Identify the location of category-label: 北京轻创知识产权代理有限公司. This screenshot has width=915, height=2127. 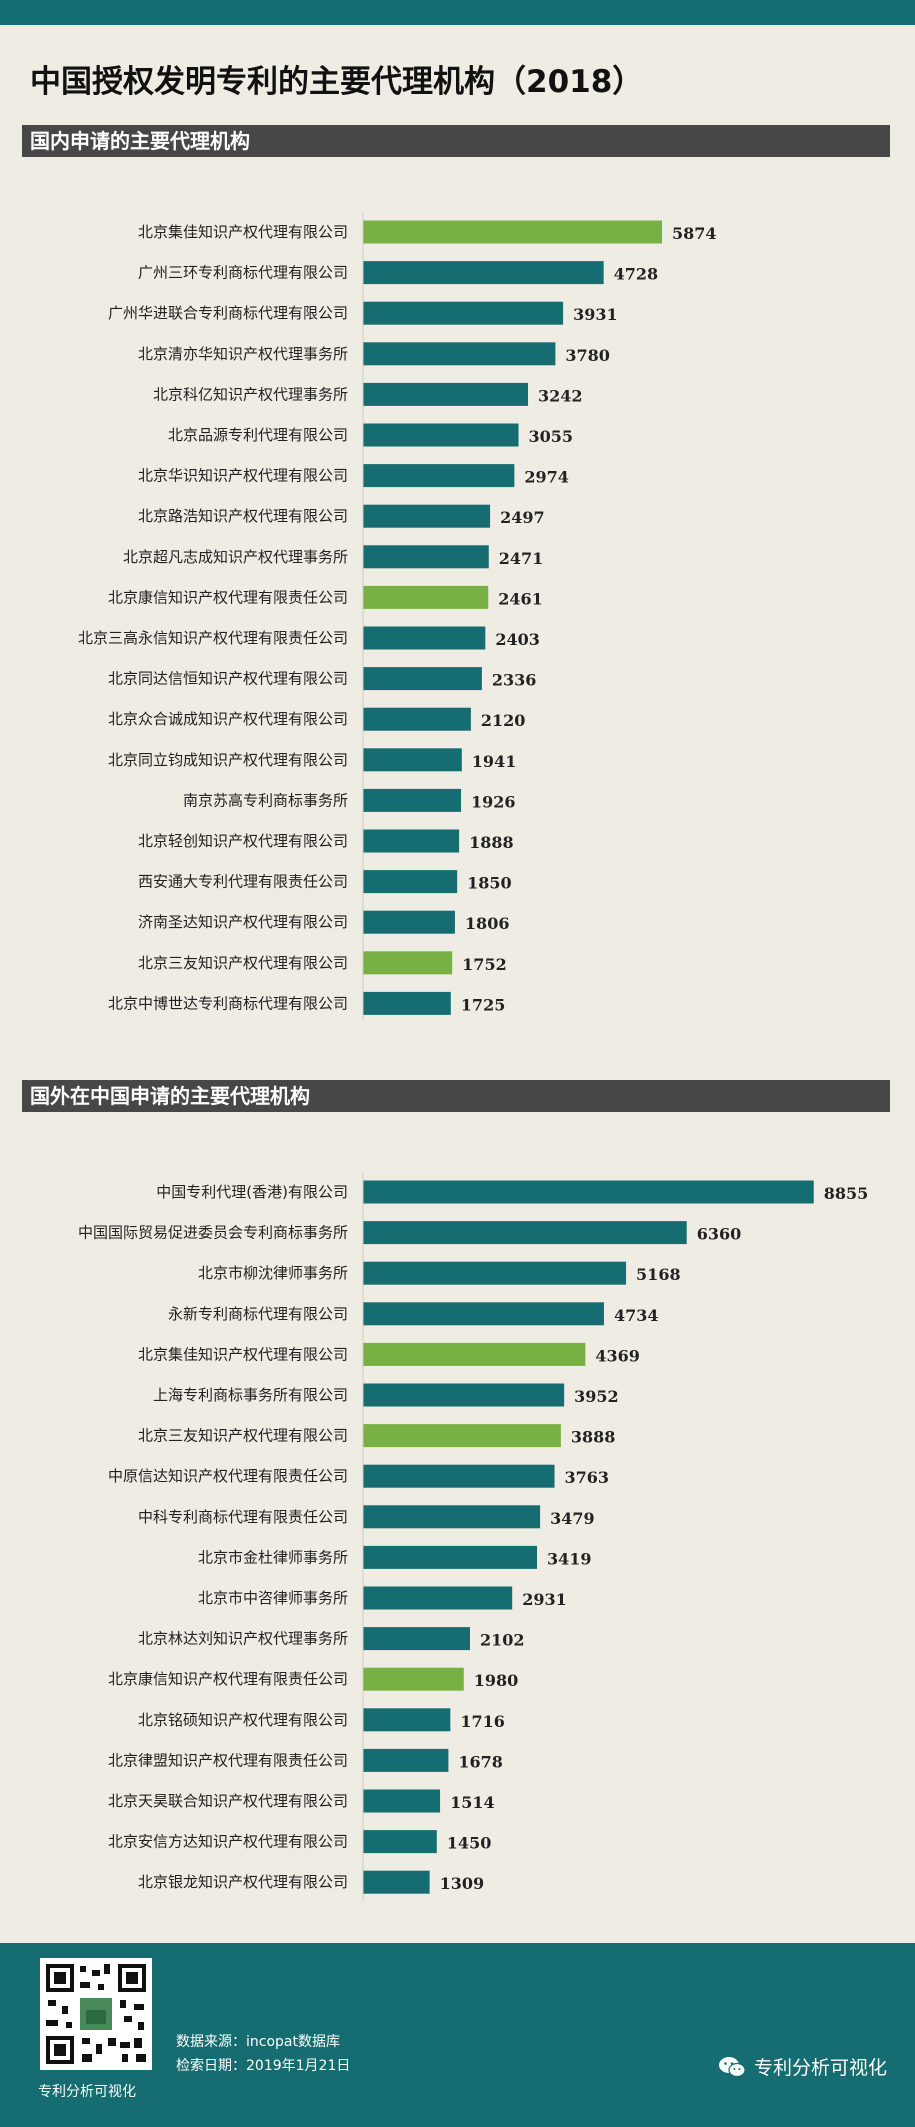
(243, 841).